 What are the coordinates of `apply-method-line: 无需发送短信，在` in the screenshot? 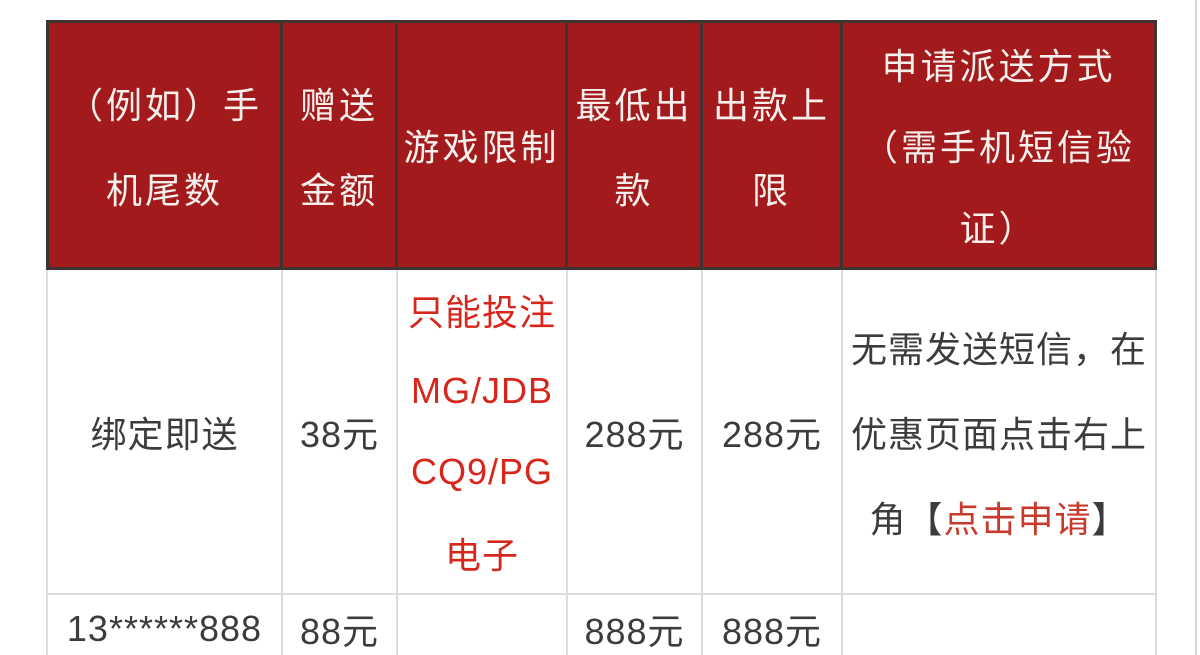 It's located at (998, 349).